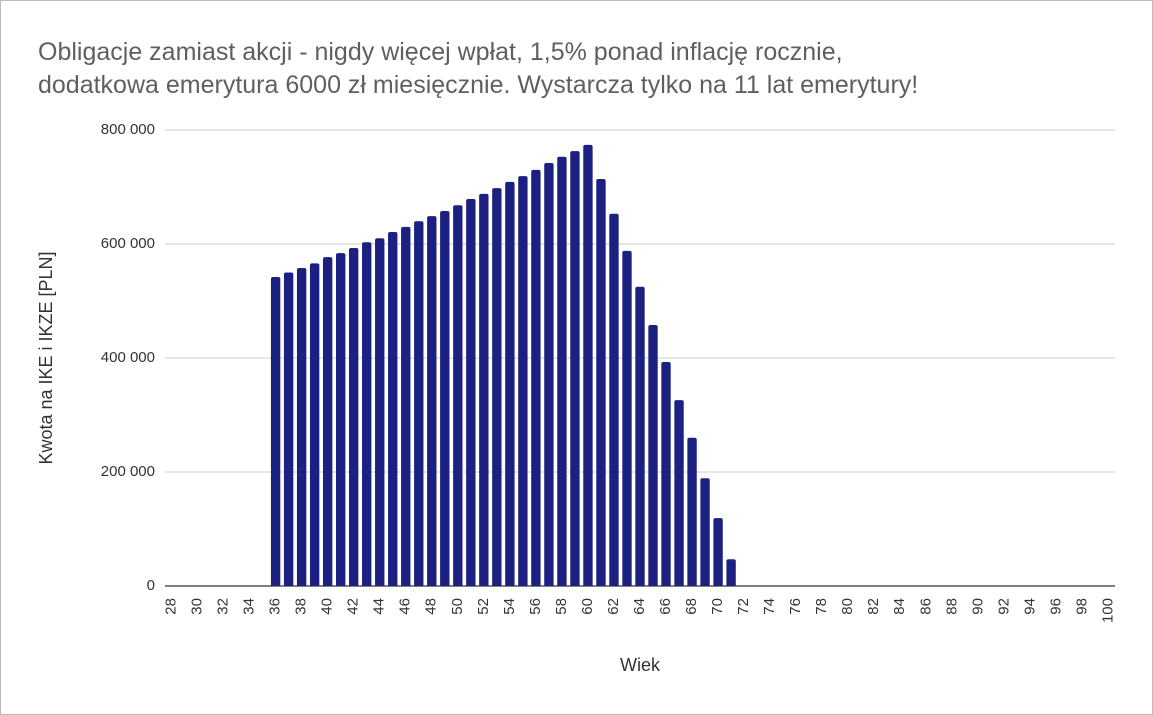  What do you see at coordinates (743, 606) in the screenshot?
I see `x-tick-label: 72` at bounding box center [743, 606].